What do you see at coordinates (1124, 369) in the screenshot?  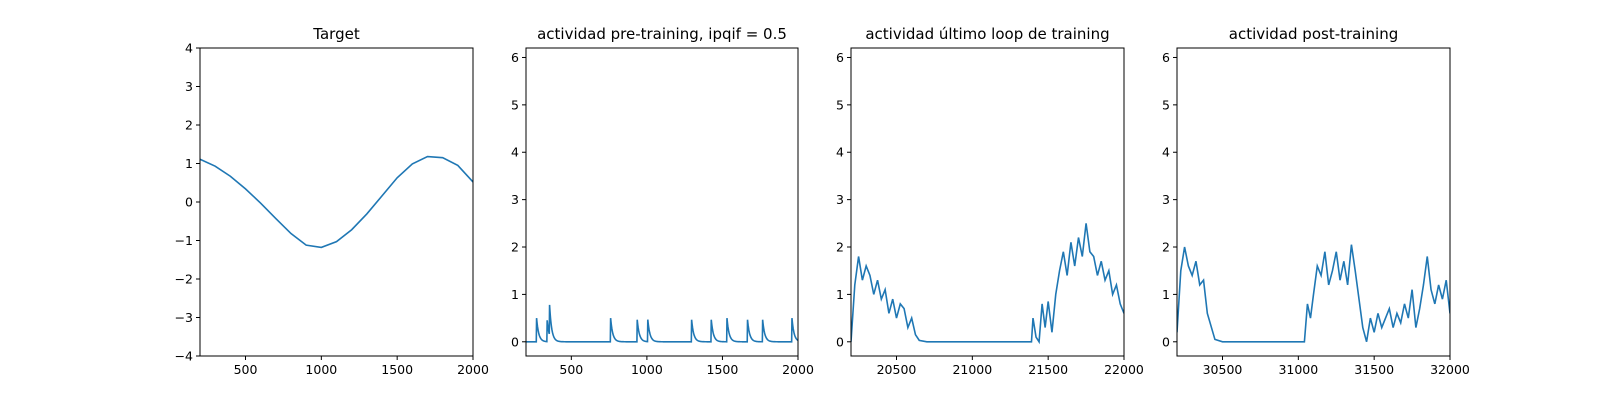 I see `x-tick-label: 22000` at bounding box center [1124, 369].